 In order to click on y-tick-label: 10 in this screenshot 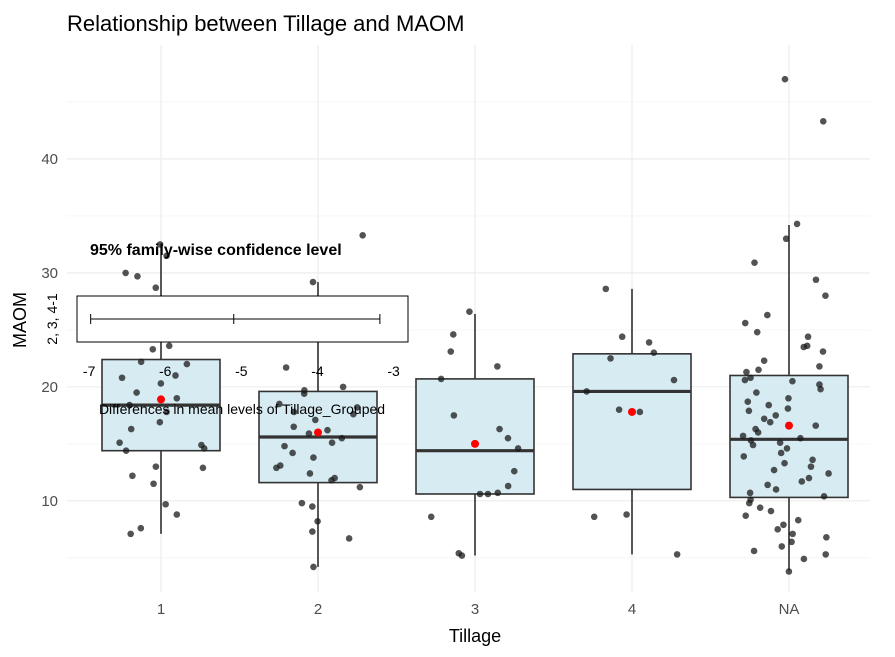, I will do `click(49, 501)`.